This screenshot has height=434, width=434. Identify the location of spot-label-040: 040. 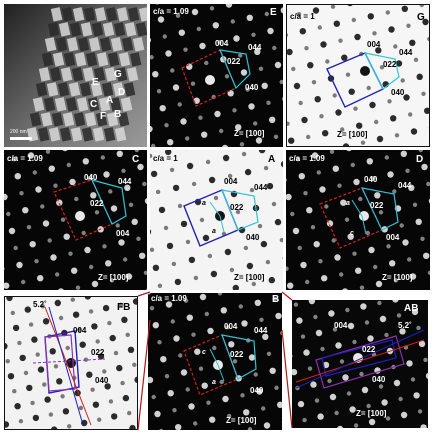
(379, 379).